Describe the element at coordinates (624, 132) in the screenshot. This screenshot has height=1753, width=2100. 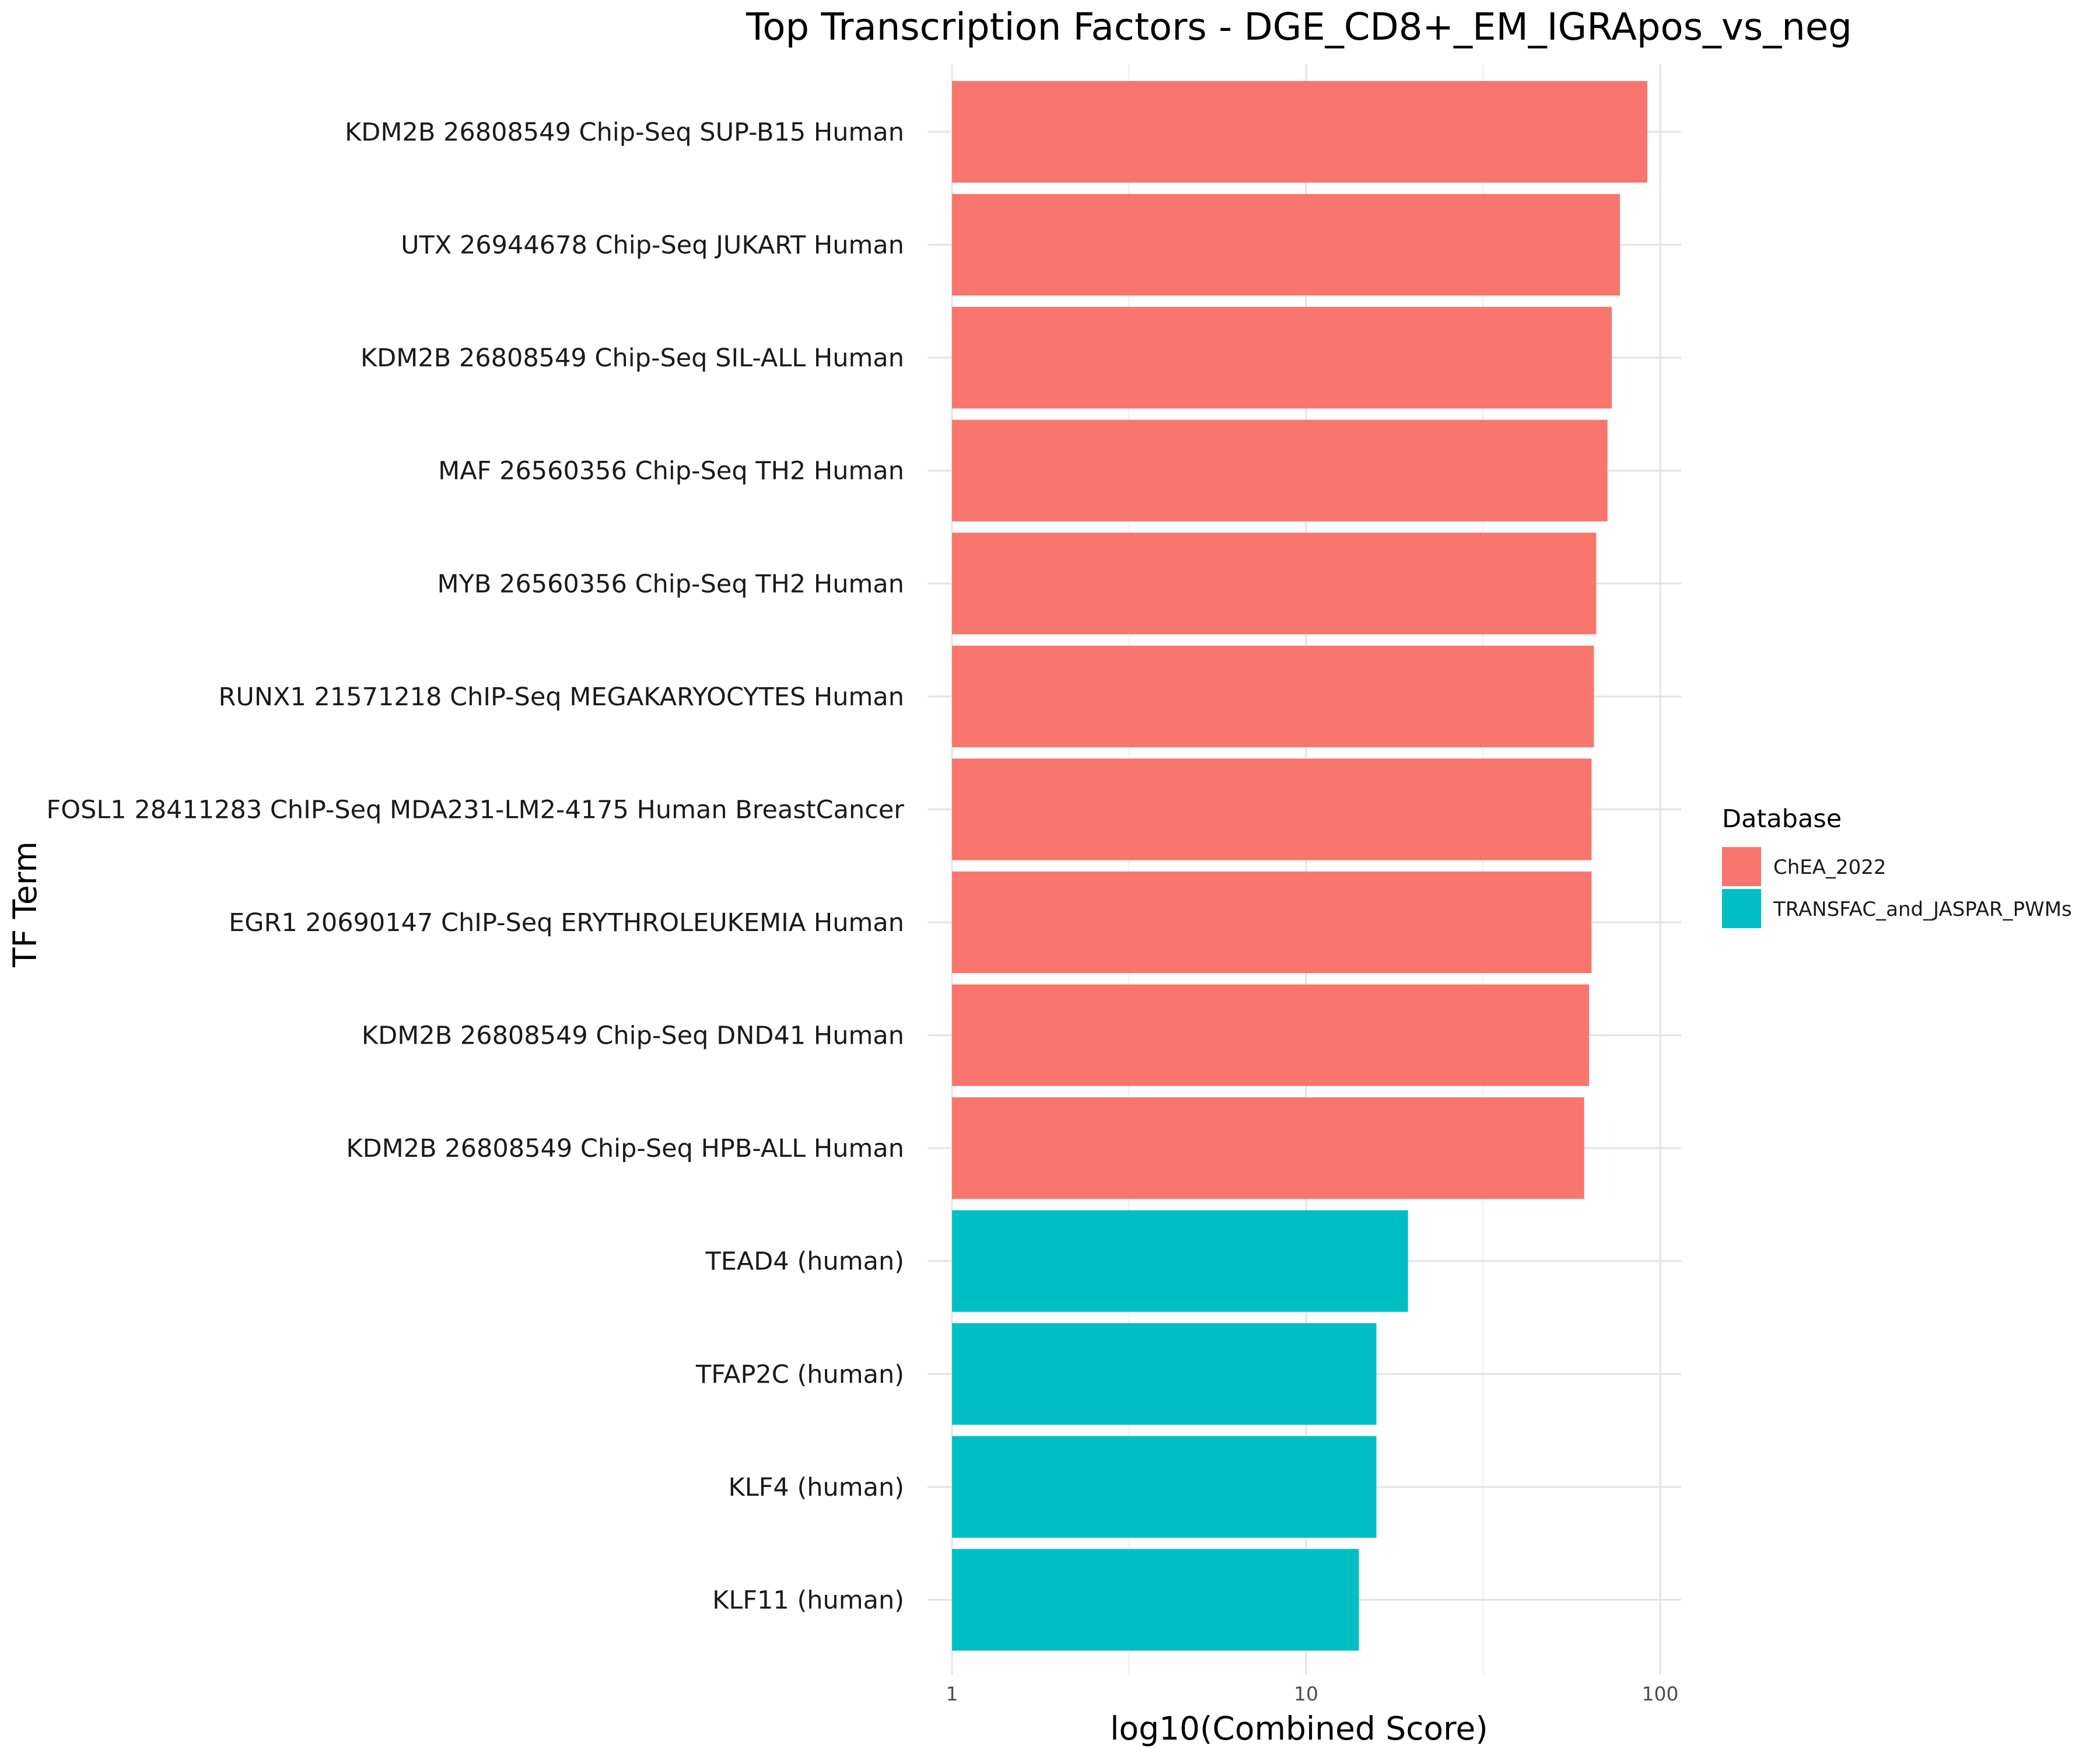
I see `y-tick-label: KDM2B 26808549 Chip-Seq SUP-B15 Human` at that location.